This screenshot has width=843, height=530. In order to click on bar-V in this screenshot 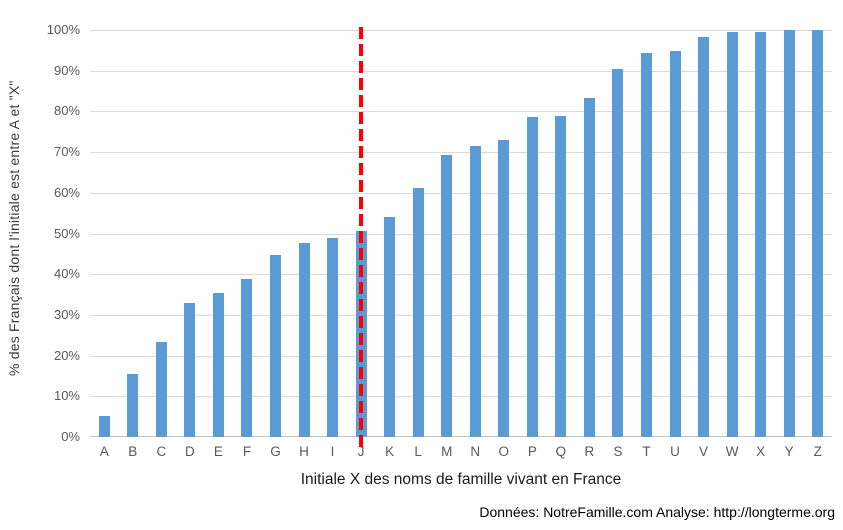, I will do `click(704, 236)`.